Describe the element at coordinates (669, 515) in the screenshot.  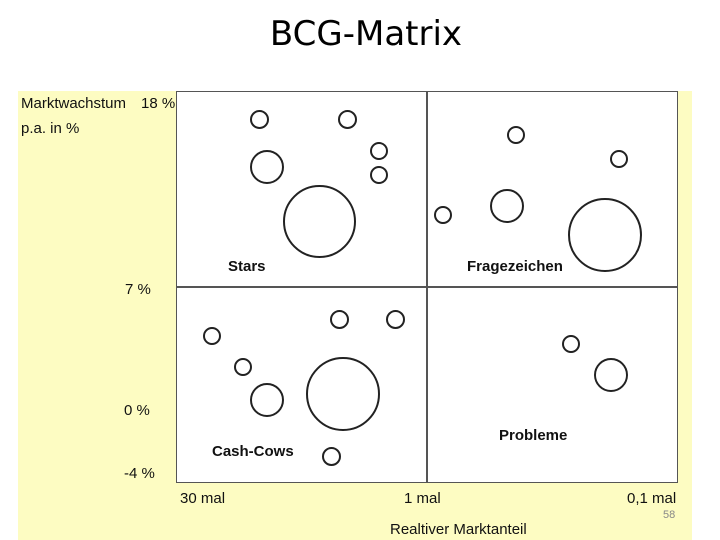
I see `page-number: 58` at that location.